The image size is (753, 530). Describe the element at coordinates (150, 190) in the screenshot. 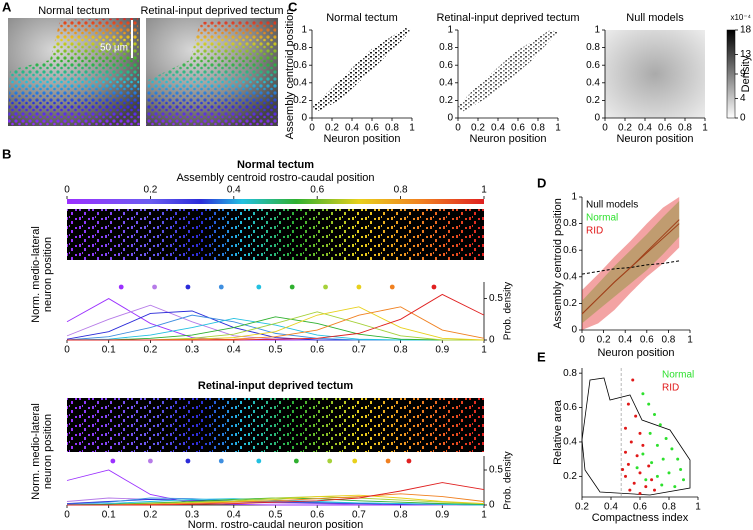

I see `colorbar-tick-label: 0.2` at that location.